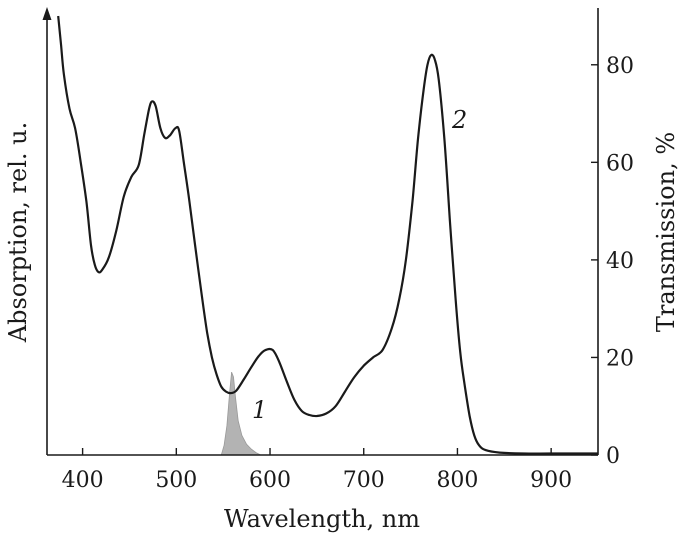 The width and height of the screenshot is (685, 538). Describe the element at coordinates (317, 470) in the screenshot. I see `x-ticks: 400 500 600 700 800 900` at that location.